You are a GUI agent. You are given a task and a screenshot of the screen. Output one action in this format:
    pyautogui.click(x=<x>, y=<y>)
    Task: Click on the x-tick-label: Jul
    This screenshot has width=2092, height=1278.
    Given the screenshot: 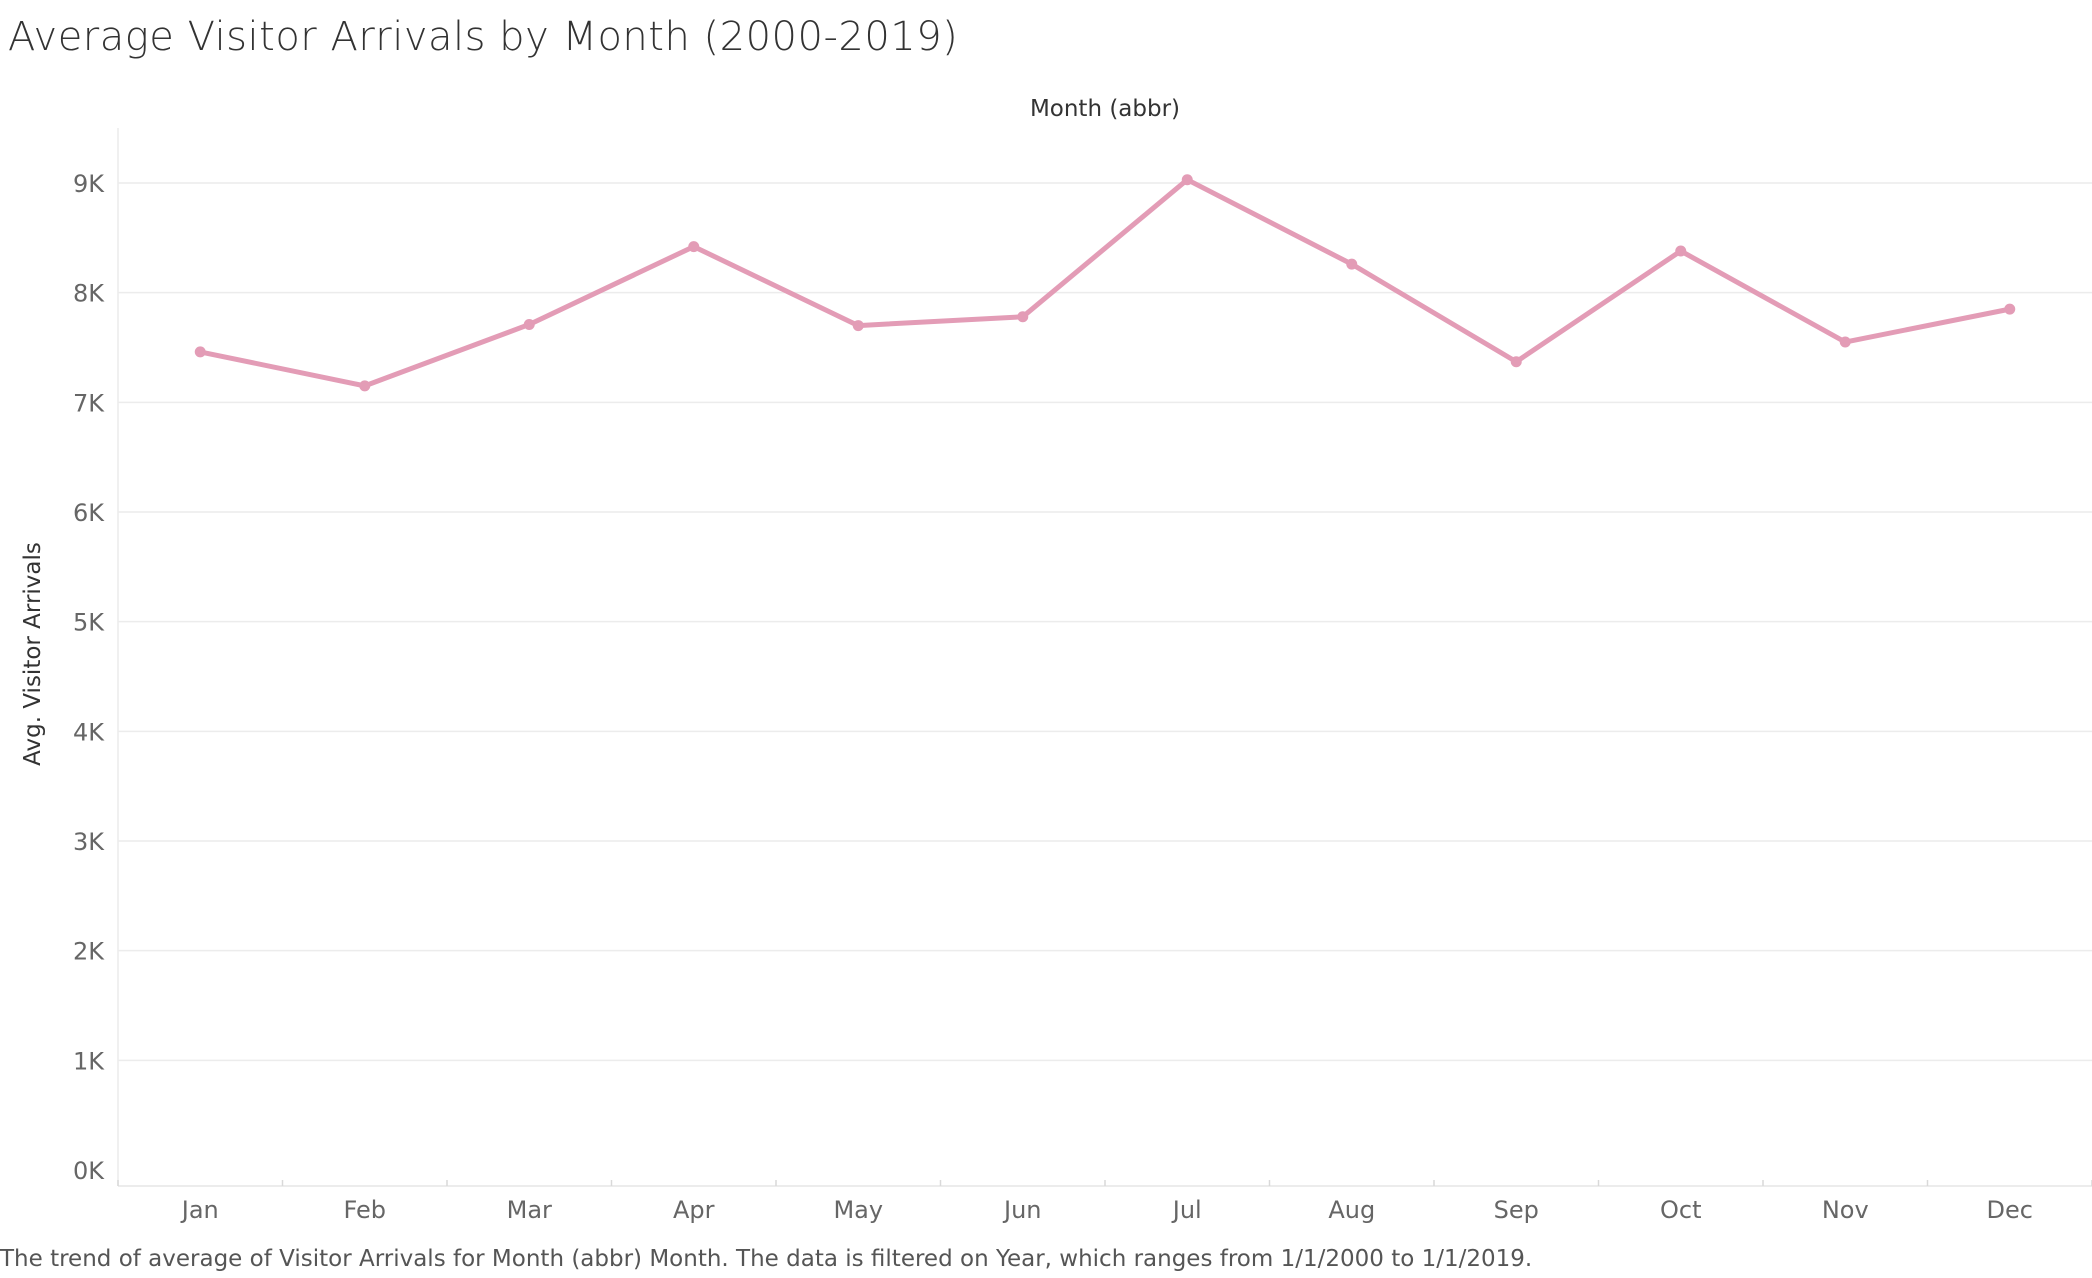 What is the action you would take?
    pyautogui.click(x=1186, y=1210)
    